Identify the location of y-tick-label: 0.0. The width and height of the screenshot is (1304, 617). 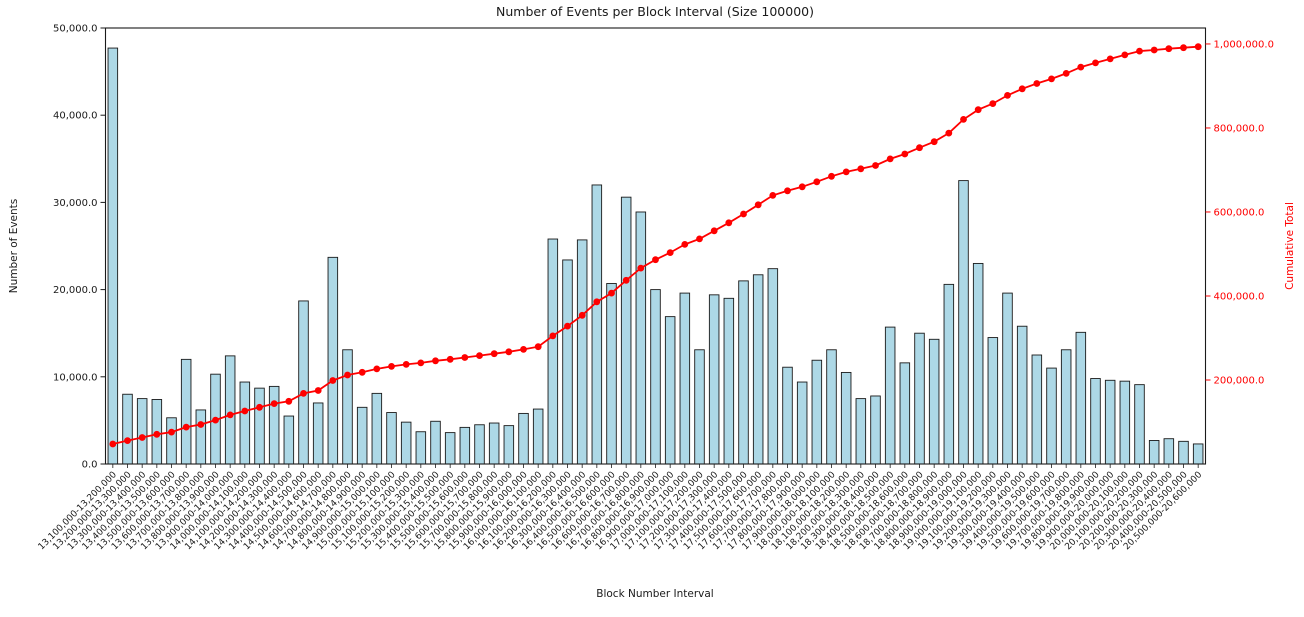
(90, 465).